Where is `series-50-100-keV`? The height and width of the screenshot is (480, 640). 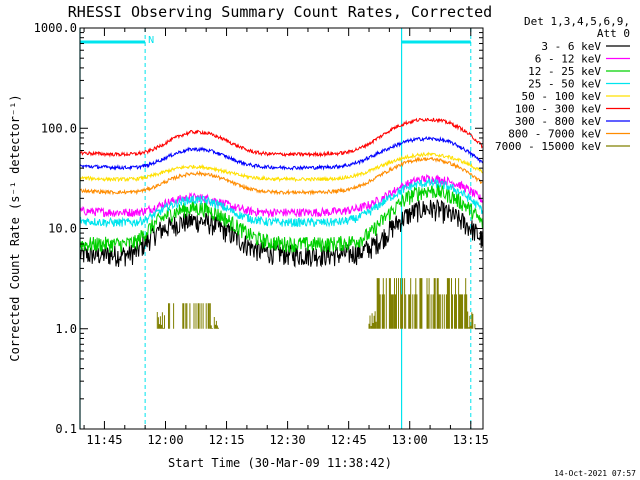 series-50-100-keV is located at coordinates (281, 167).